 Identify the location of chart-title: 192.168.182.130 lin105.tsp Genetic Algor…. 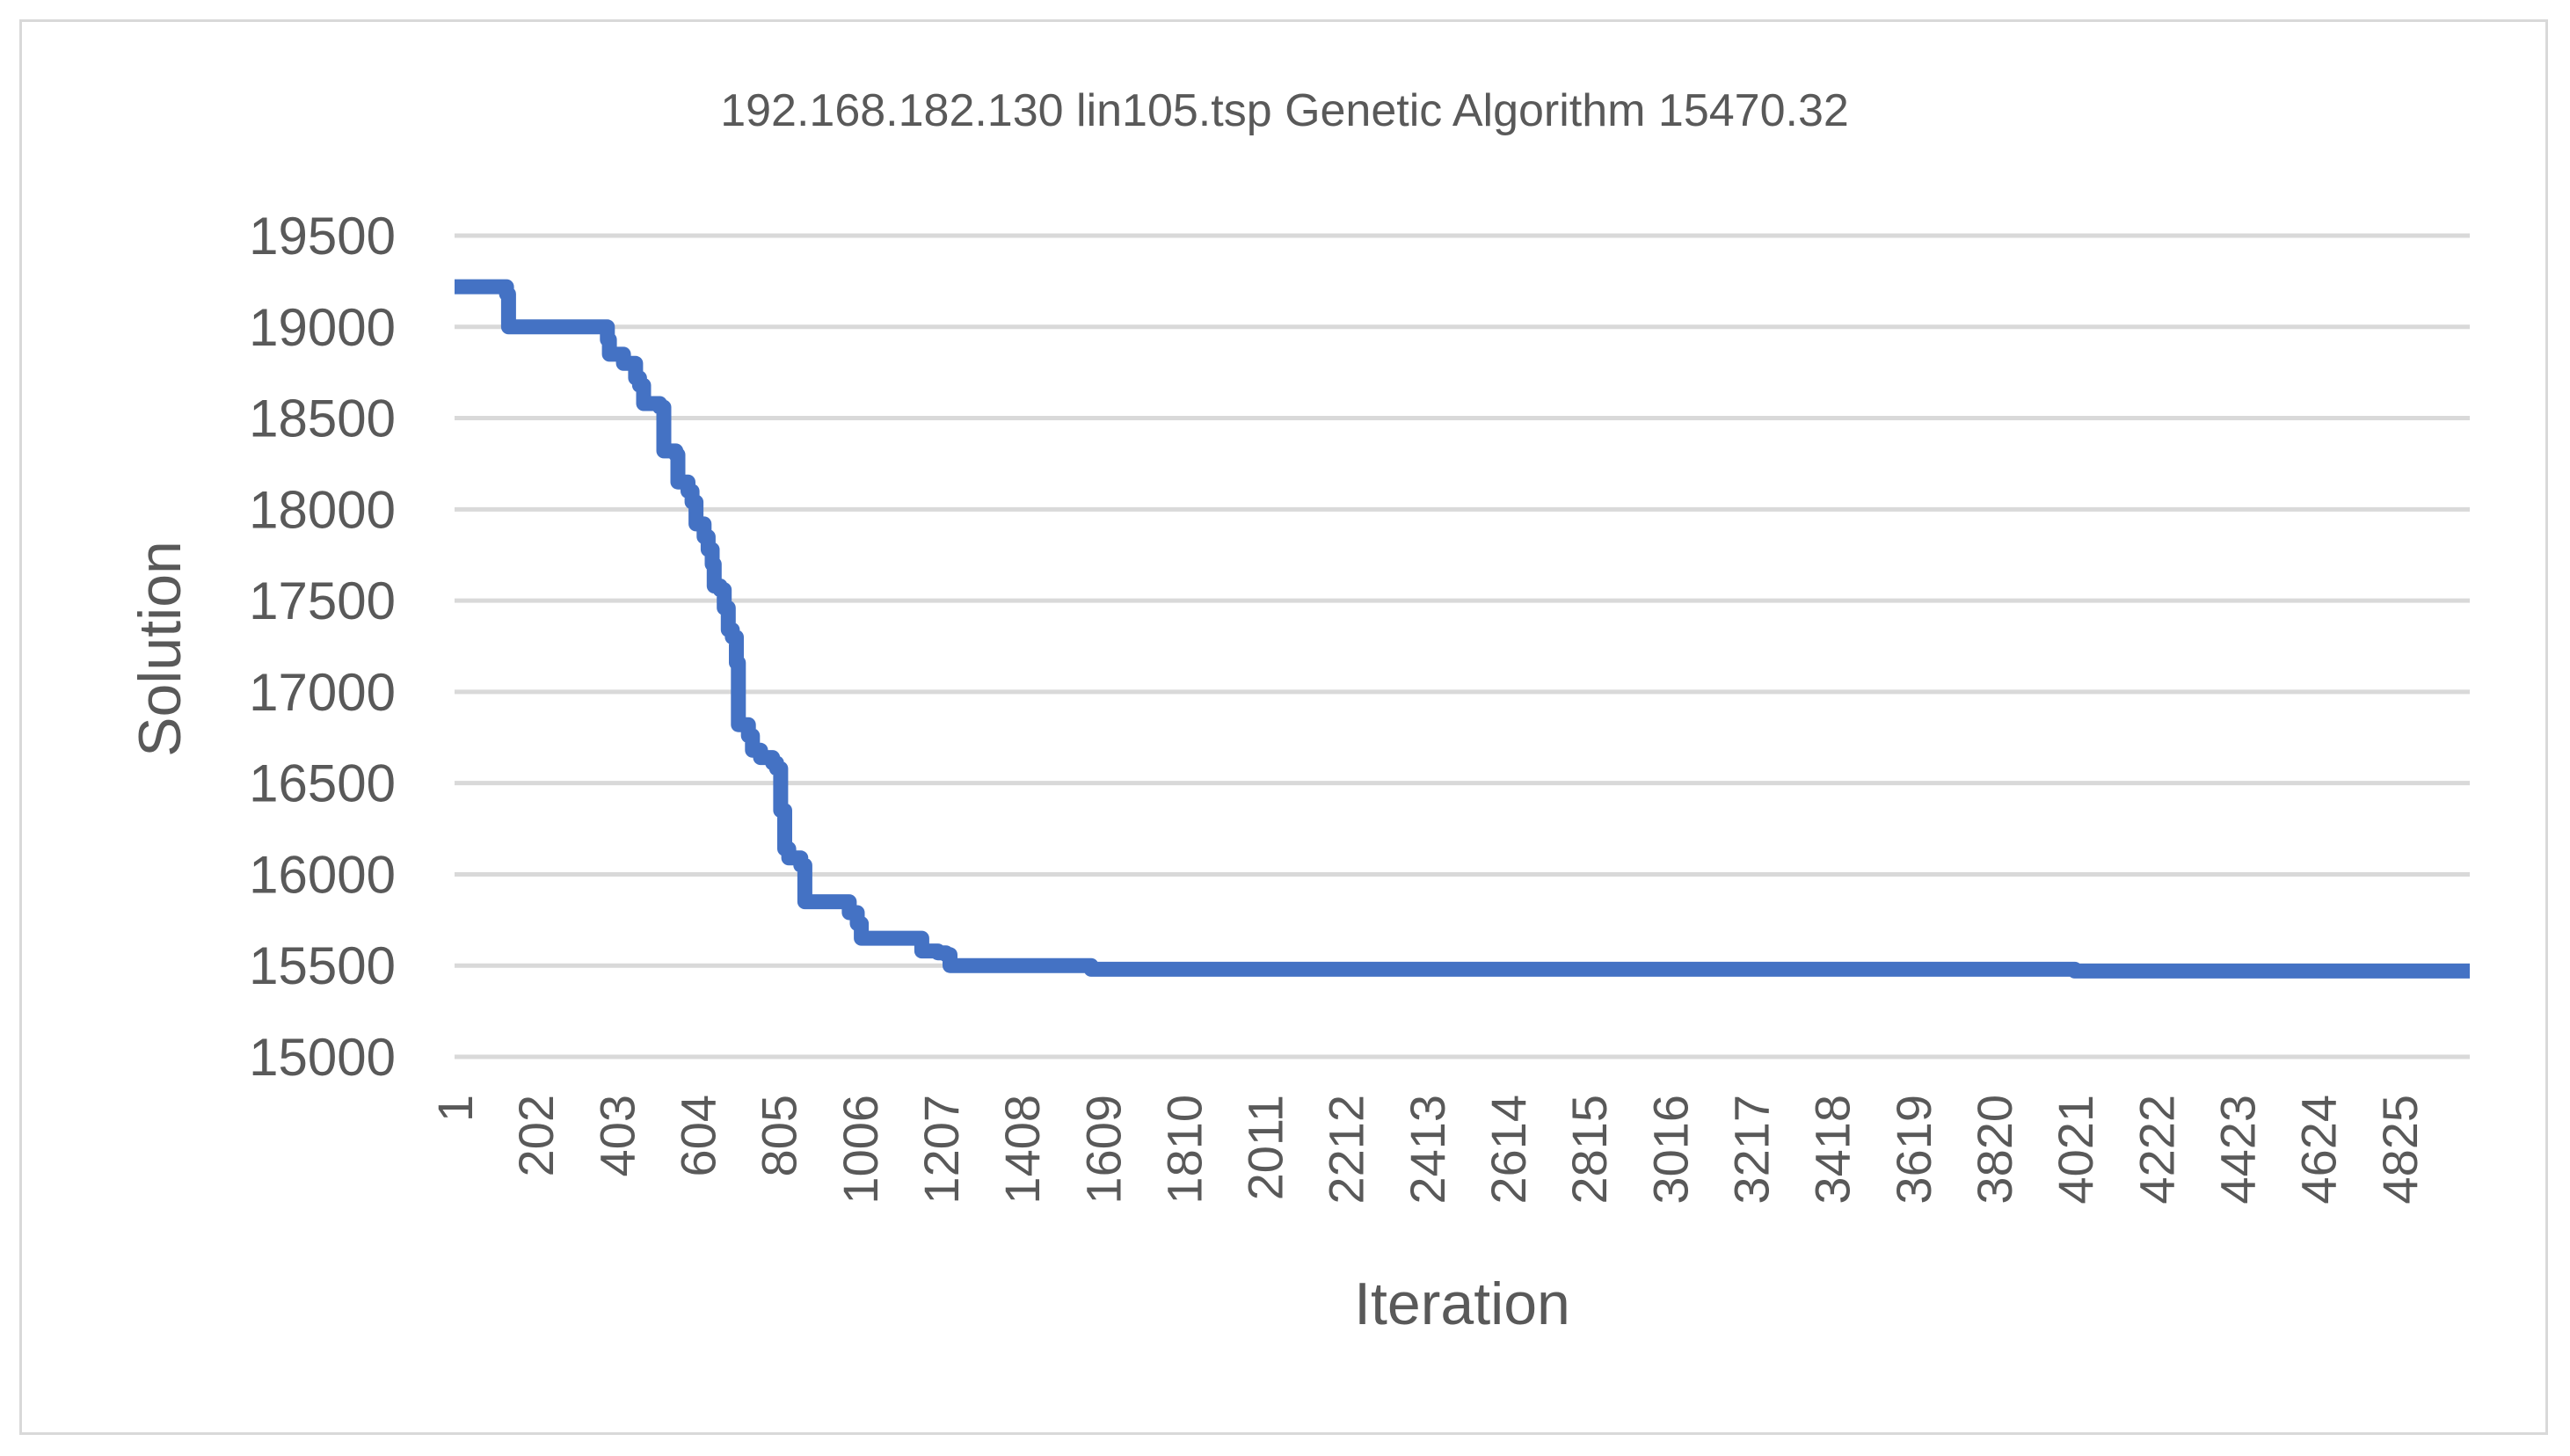
(1284, 110).